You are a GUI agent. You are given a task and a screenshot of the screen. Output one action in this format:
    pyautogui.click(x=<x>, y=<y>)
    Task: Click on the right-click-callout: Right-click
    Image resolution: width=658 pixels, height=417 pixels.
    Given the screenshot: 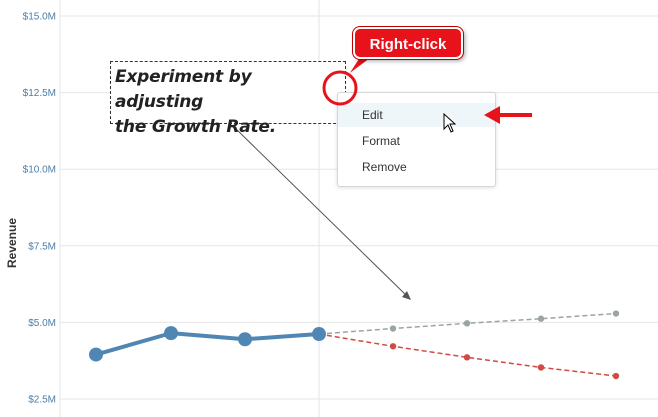 What is the action you would take?
    pyautogui.click(x=408, y=43)
    